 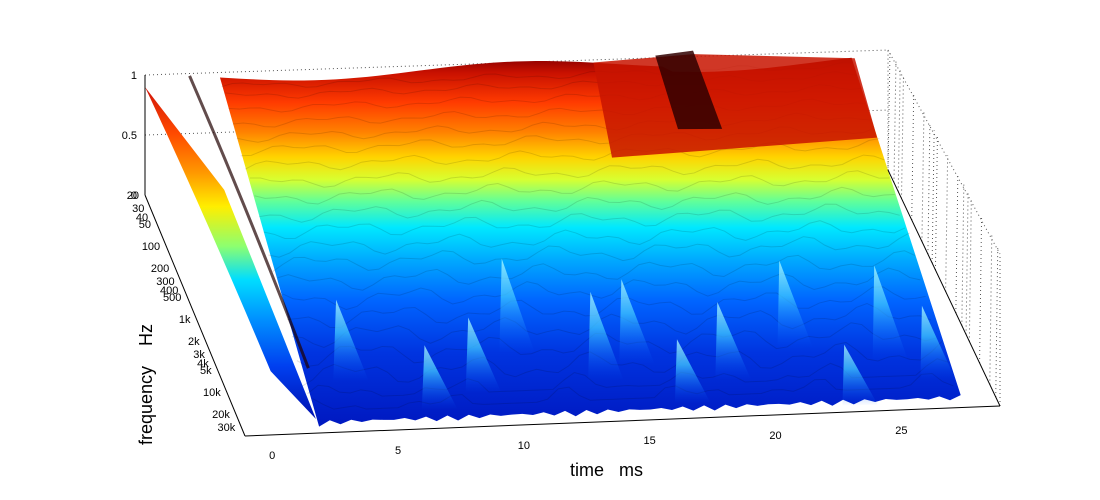 I want to click on right-wall-top-edge, so click(x=944, y=152).